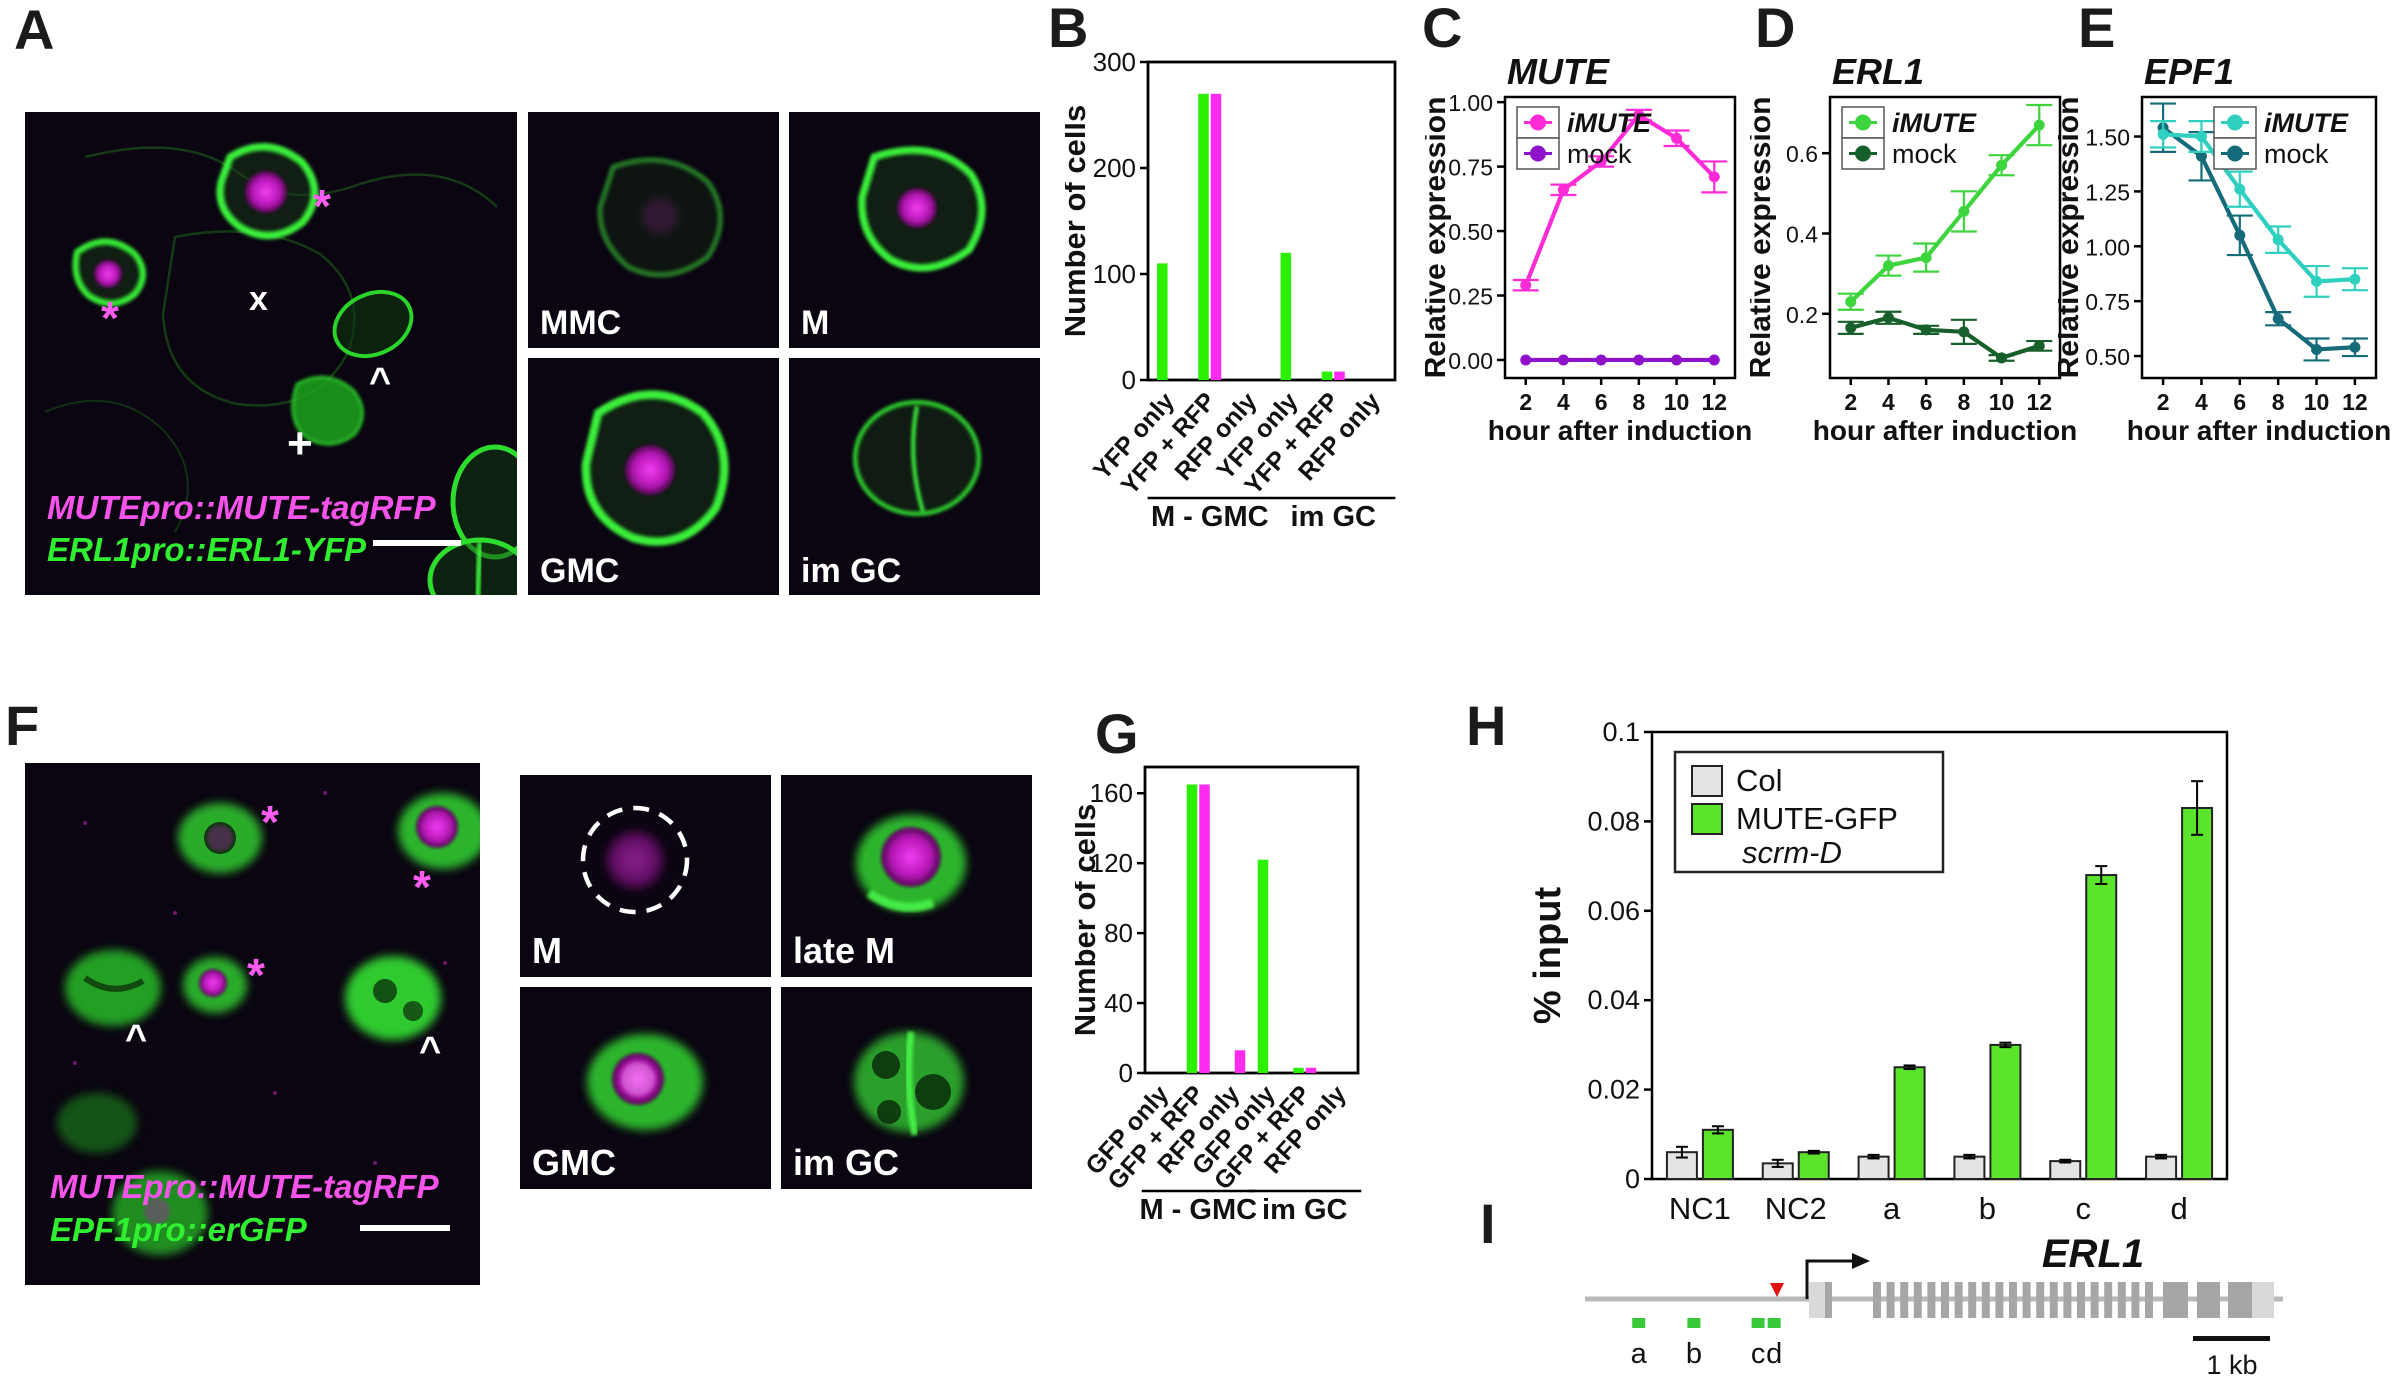 This screenshot has height=1382, width=2400. Describe the element at coordinates (580, 323) in the screenshot. I see `tile-label: MMC` at that location.